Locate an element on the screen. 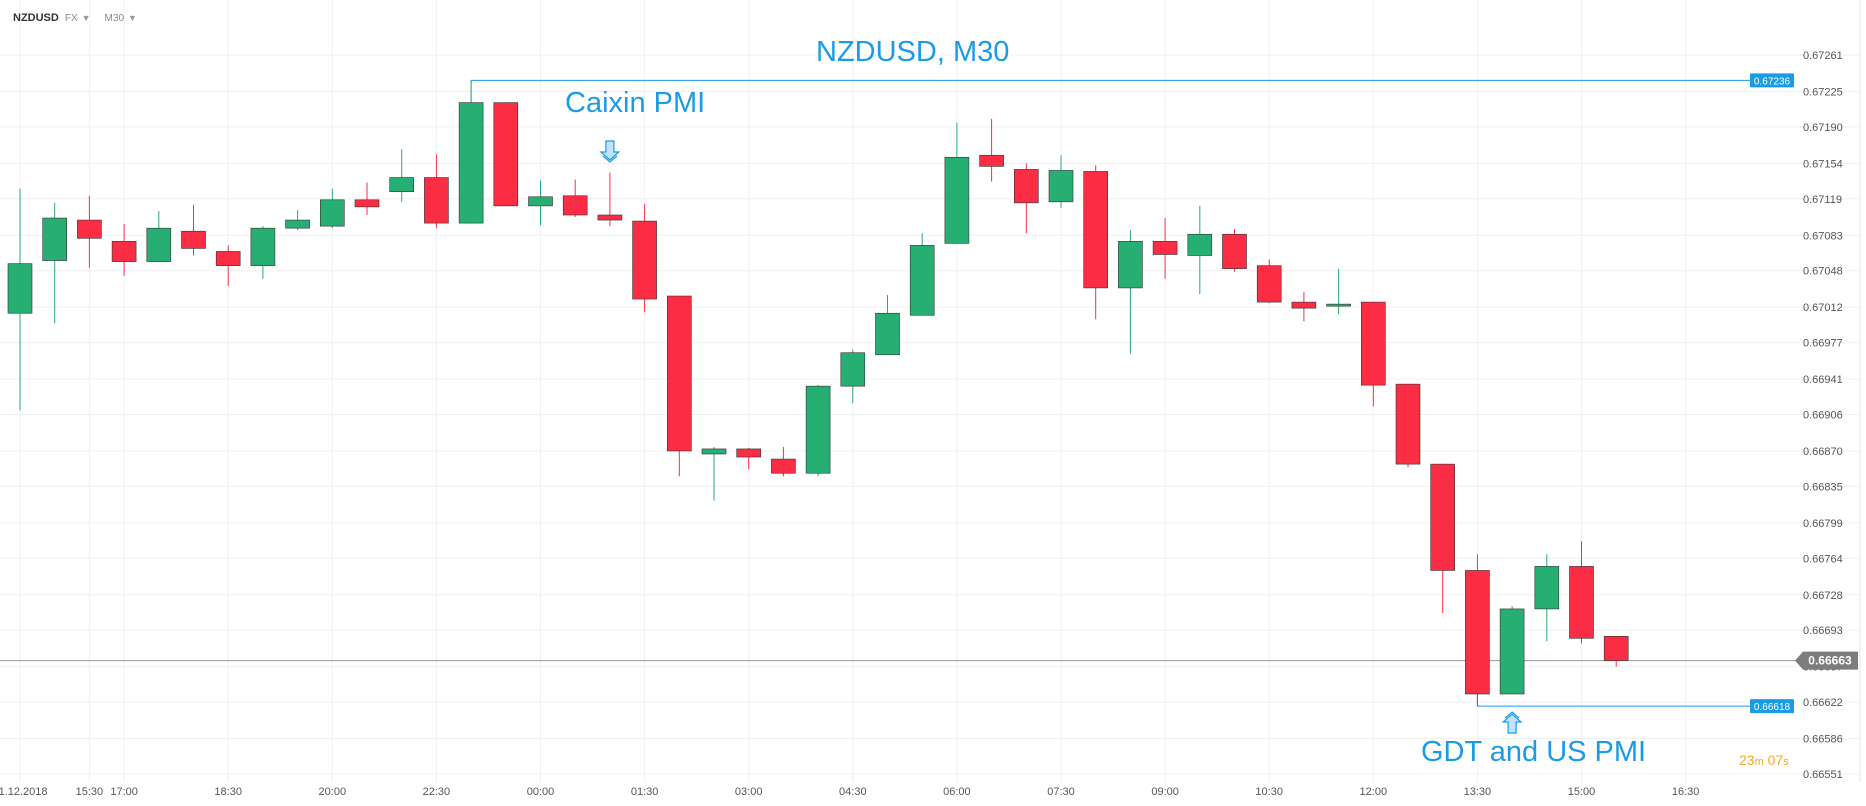 The height and width of the screenshot is (806, 1866). y-tick-label: 0.66586 is located at coordinates (1823, 740).